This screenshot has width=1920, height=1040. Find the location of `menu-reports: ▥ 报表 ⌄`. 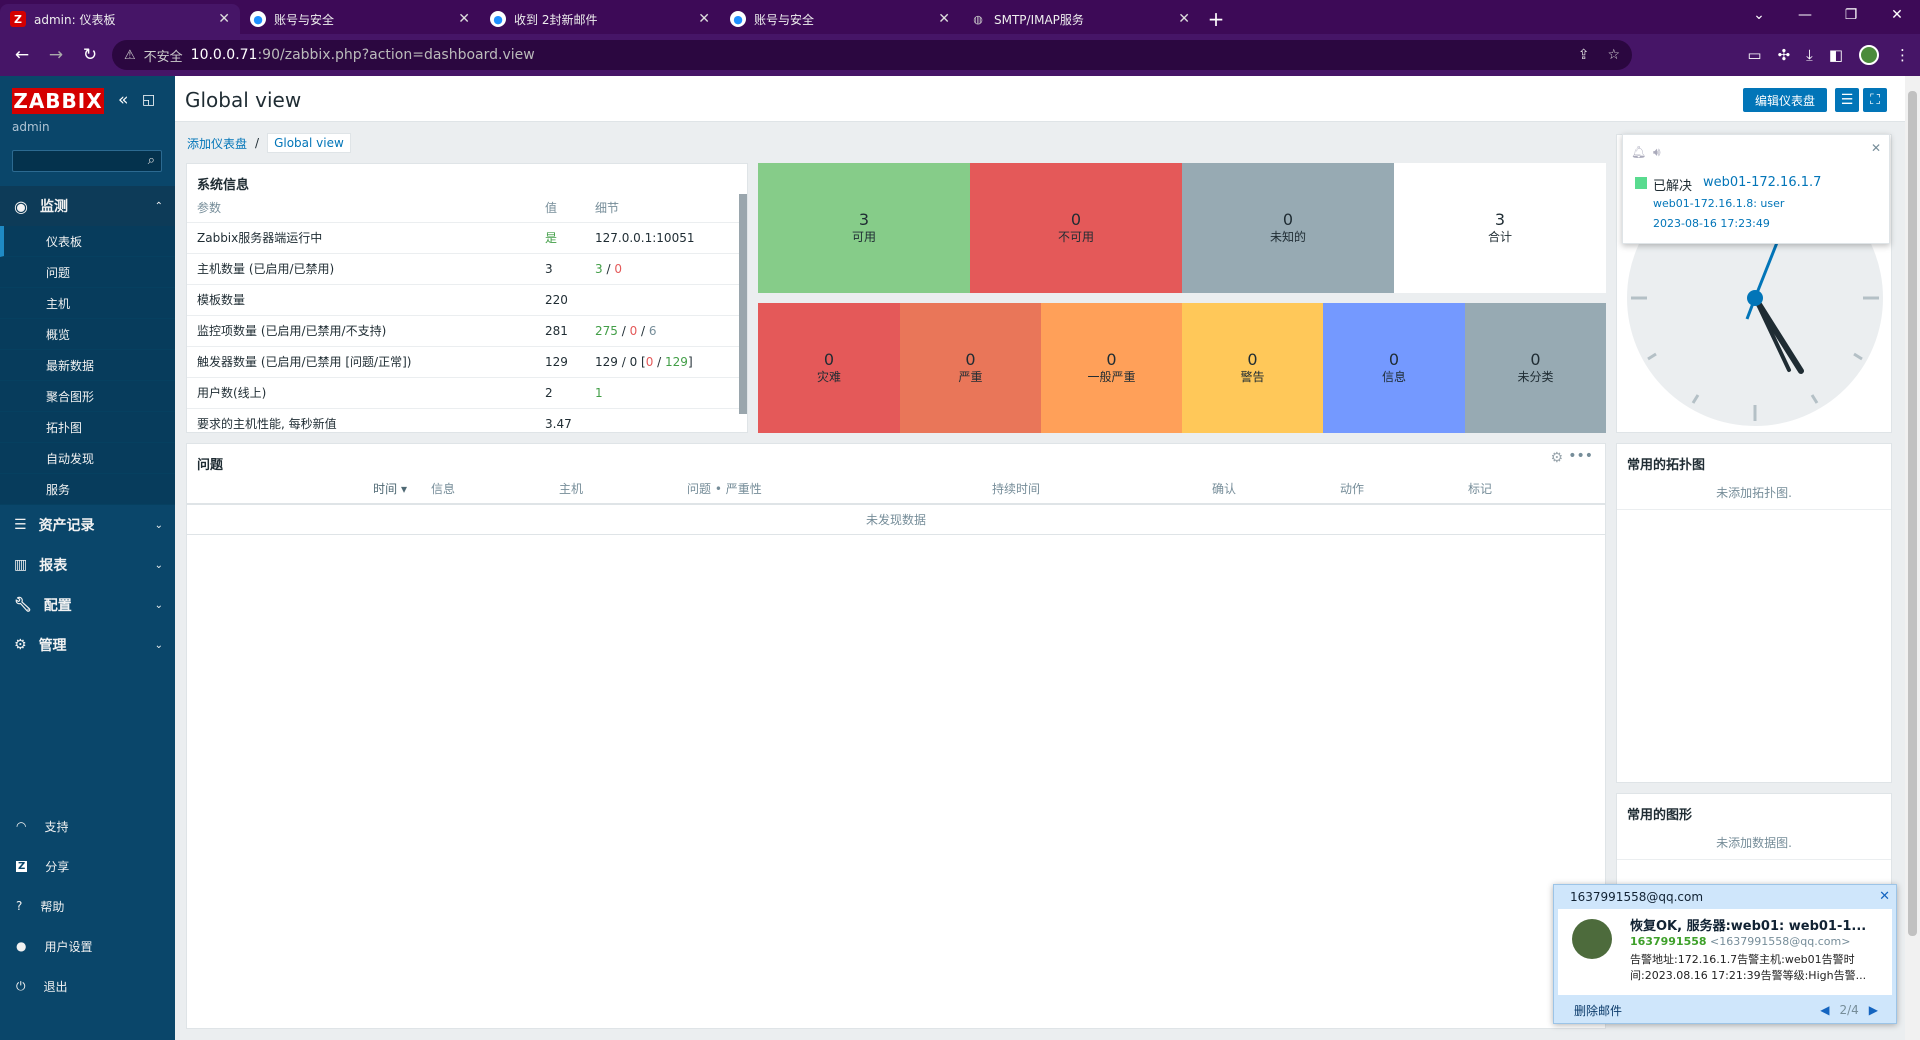

menu-reports: ▥ 报表 ⌄ is located at coordinates (87, 565).